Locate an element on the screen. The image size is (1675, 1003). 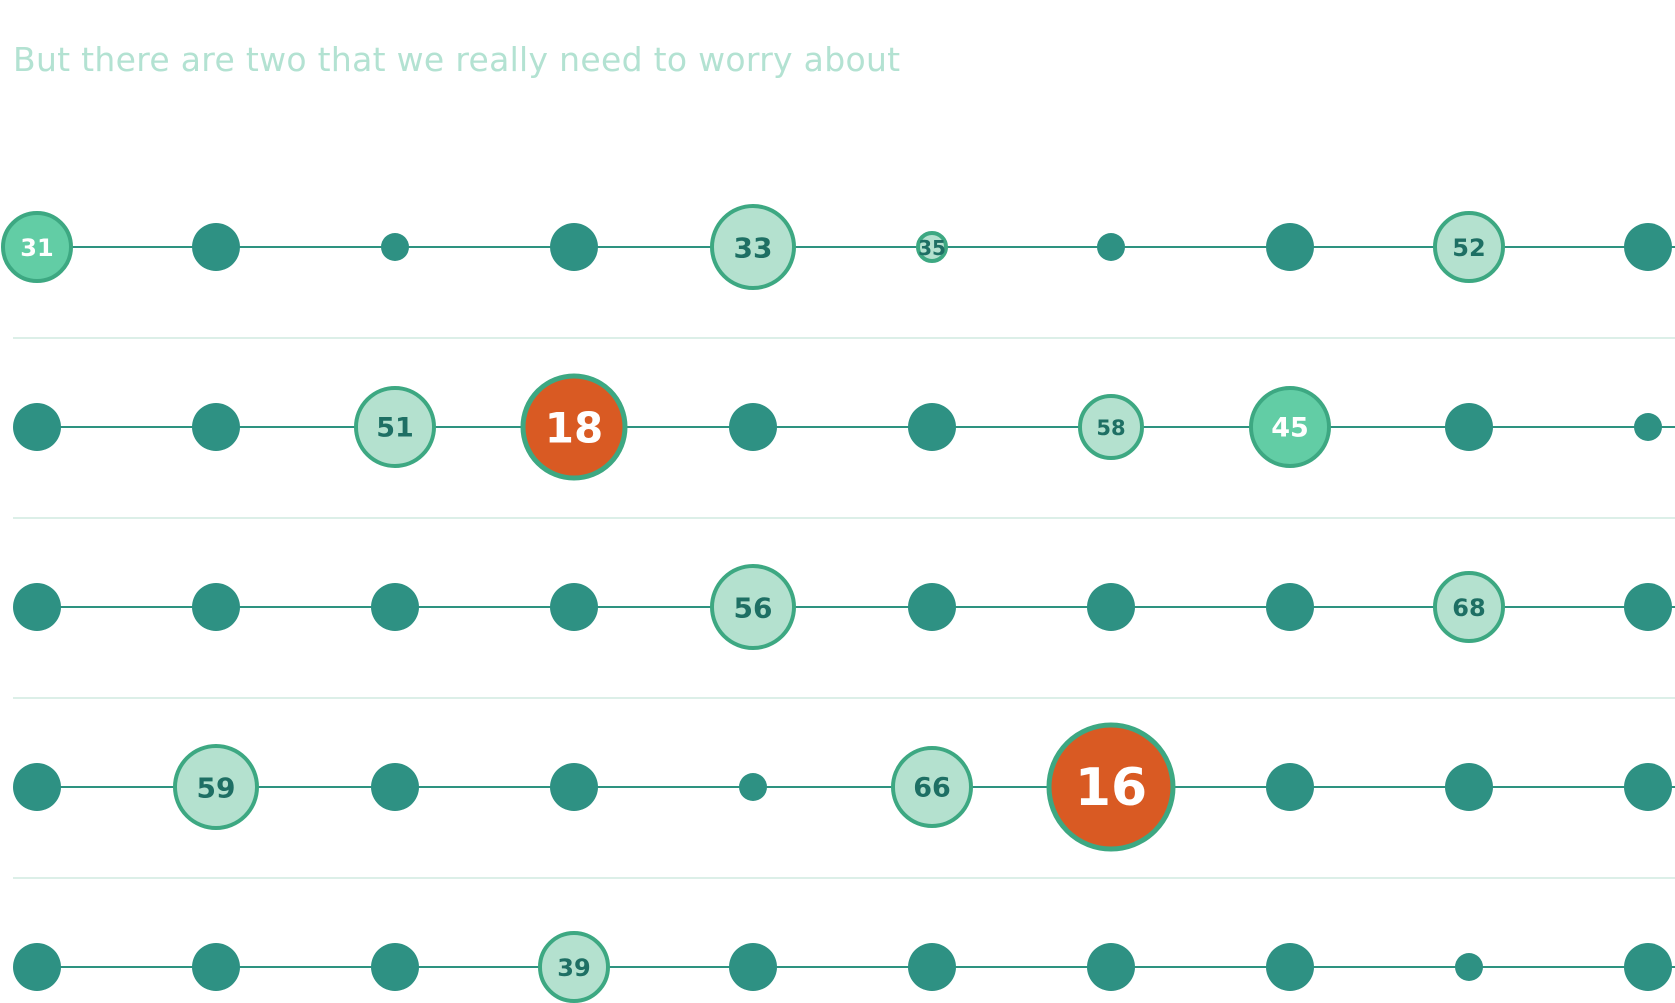
labeled-node: 52 is located at coordinates (1469, 247).